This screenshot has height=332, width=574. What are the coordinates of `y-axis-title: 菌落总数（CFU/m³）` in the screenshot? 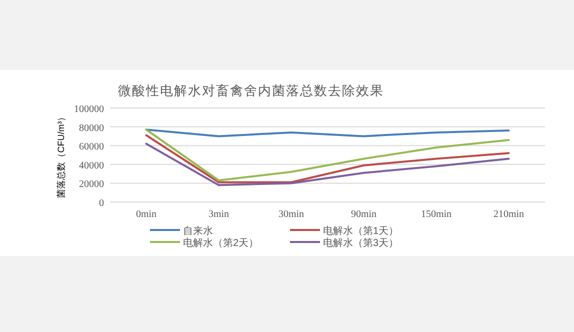 It's located at (61, 155).